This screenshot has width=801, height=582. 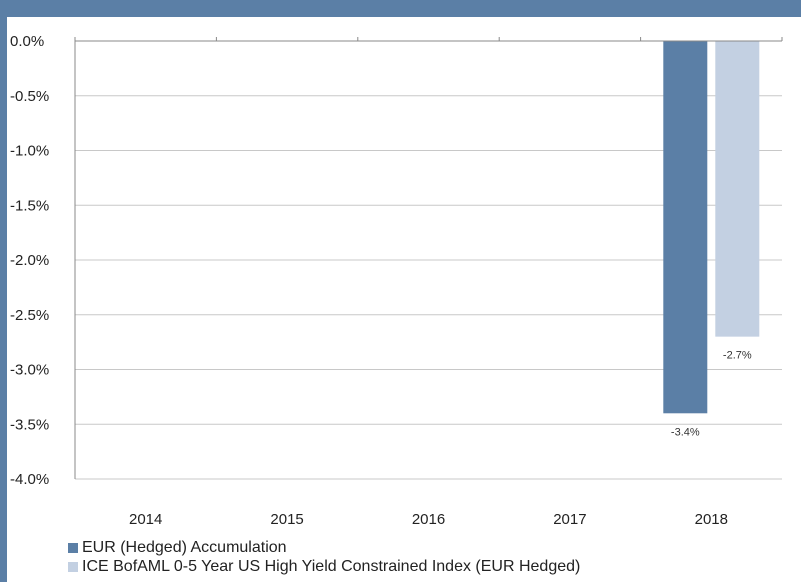 I want to click on legend-label-series-1: EUR (Hedged) Accumulation, so click(x=184, y=547).